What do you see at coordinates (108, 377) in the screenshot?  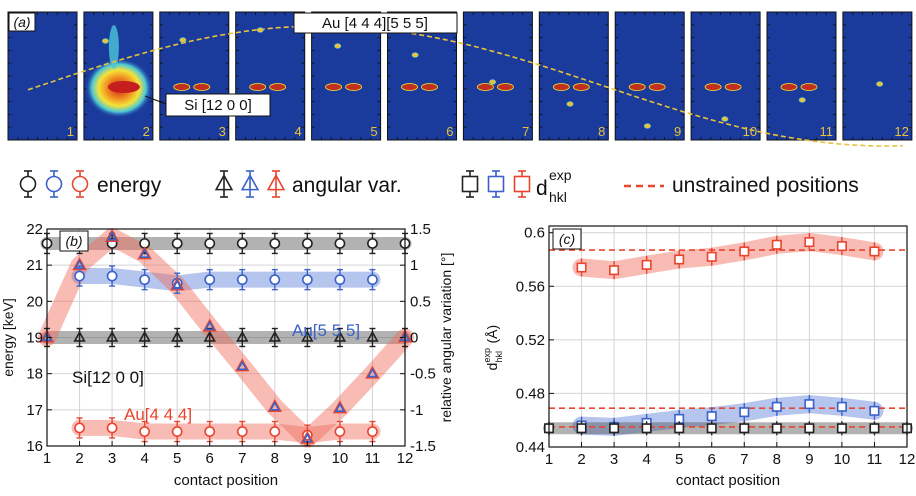 I see `series-label-si: Si[12 0 0]` at bounding box center [108, 377].